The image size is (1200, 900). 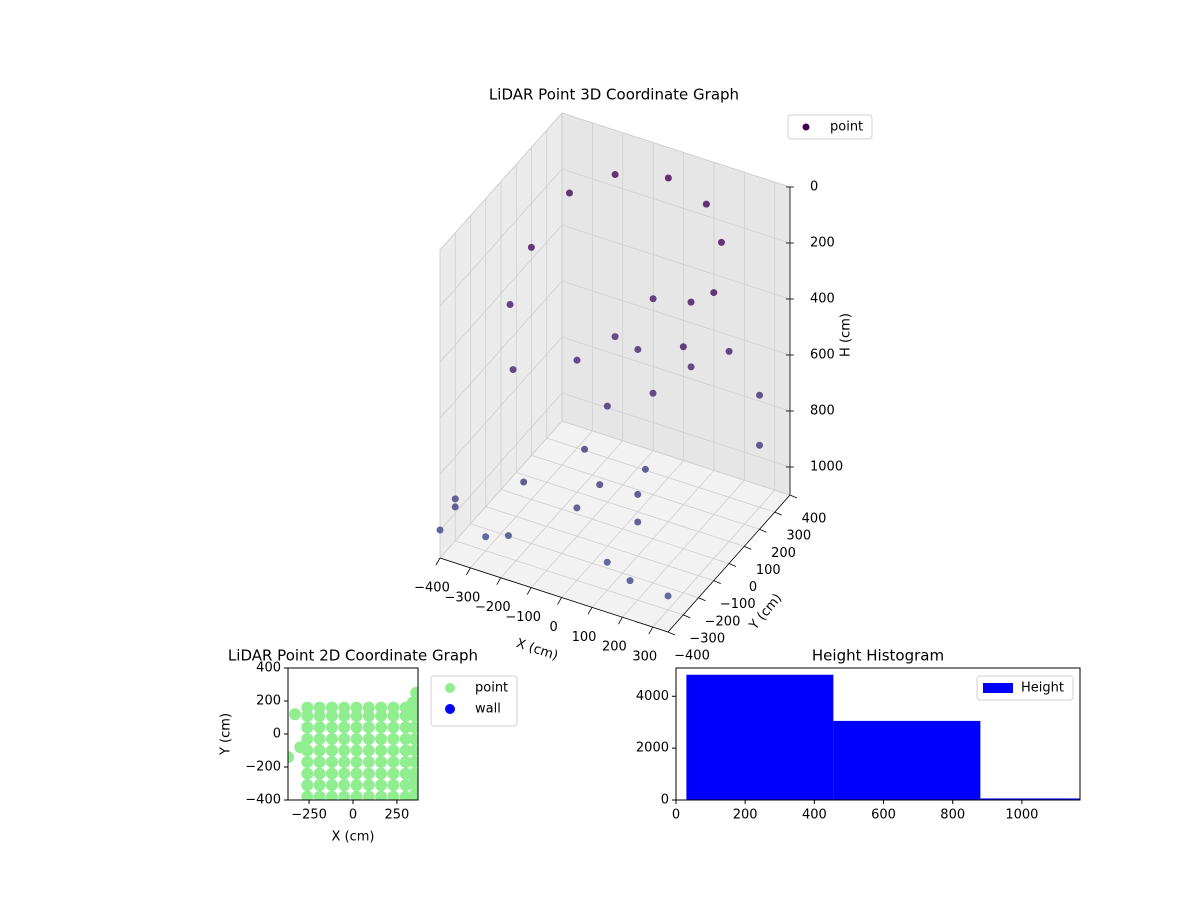 I want to click on chart-title: LiDAR Point 2D Coordinate Graph, so click(x=353, y=656).